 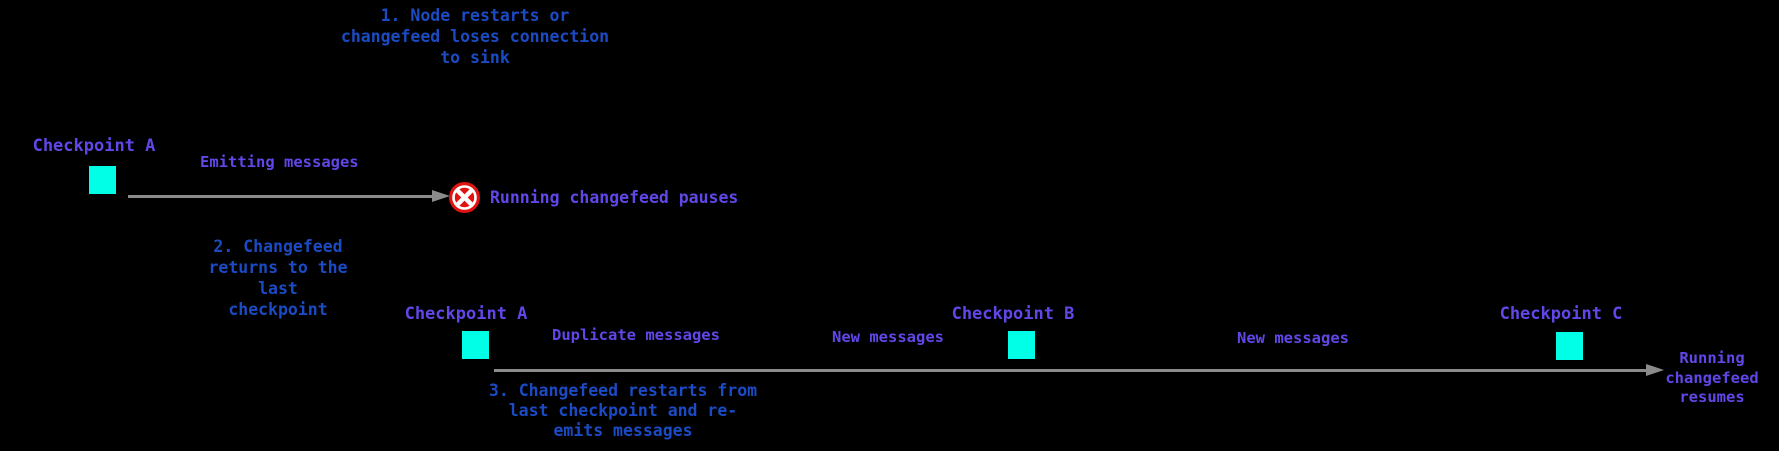 I want to click on timeline2-checkpoint-b-label: Checkpoint B, so click(x=1013, y=314).